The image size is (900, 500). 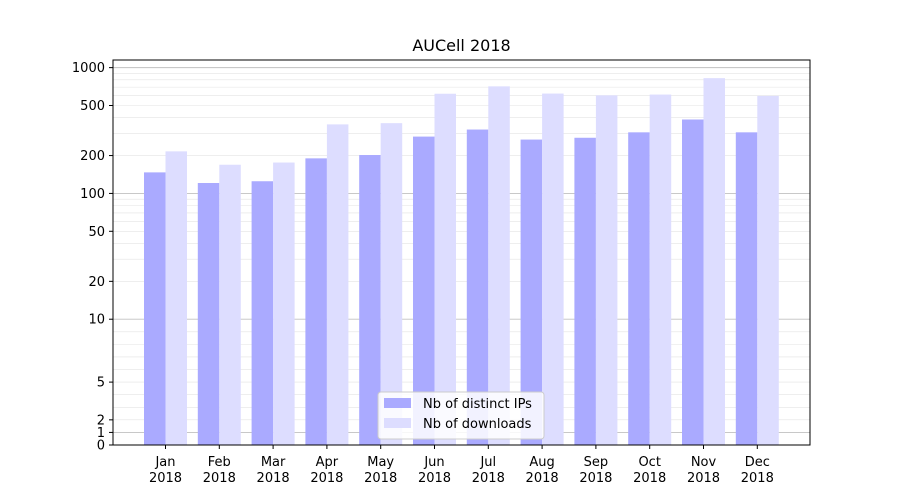 What do you see at coordinates (96, 282) in the screenshot?
I see `y-tick-label: 20` at bounding box center [96, 282].